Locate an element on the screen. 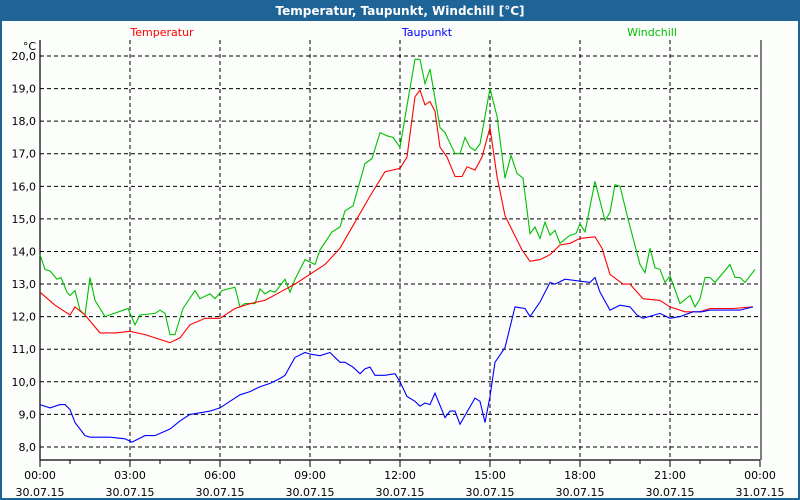  window-title: Temperatur, Taupunkt, Windchill [°C] is located at coordinates (400, 11).